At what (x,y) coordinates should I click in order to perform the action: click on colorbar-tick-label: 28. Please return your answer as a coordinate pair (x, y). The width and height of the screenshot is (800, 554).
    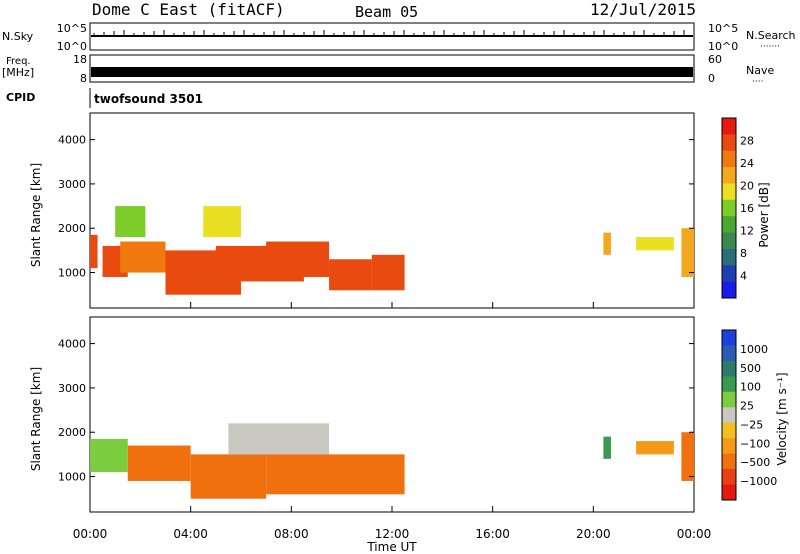
    Looking at the image, I should click on (747, 141).